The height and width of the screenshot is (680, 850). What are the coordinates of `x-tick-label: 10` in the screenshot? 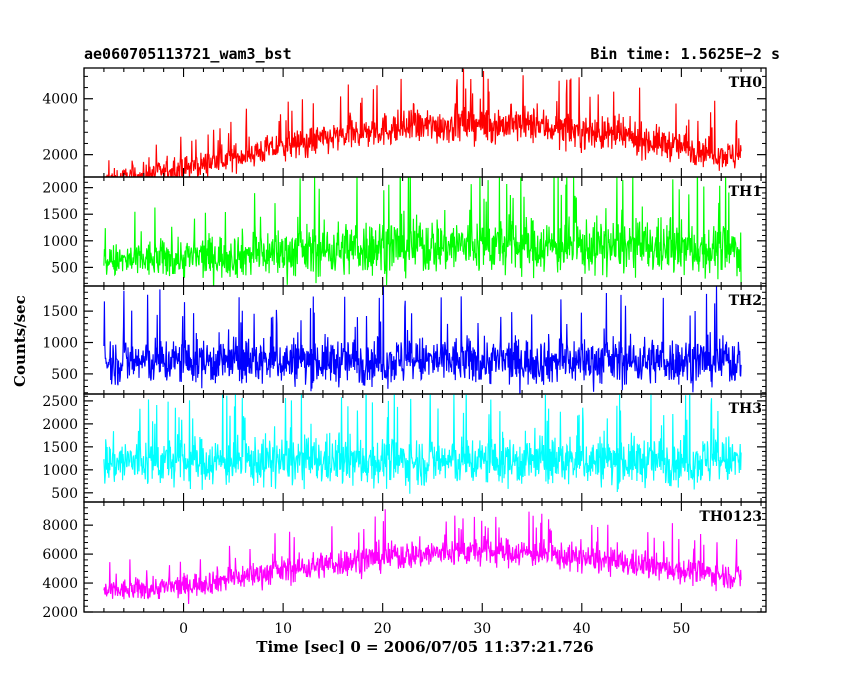 It's located at (283, 629).